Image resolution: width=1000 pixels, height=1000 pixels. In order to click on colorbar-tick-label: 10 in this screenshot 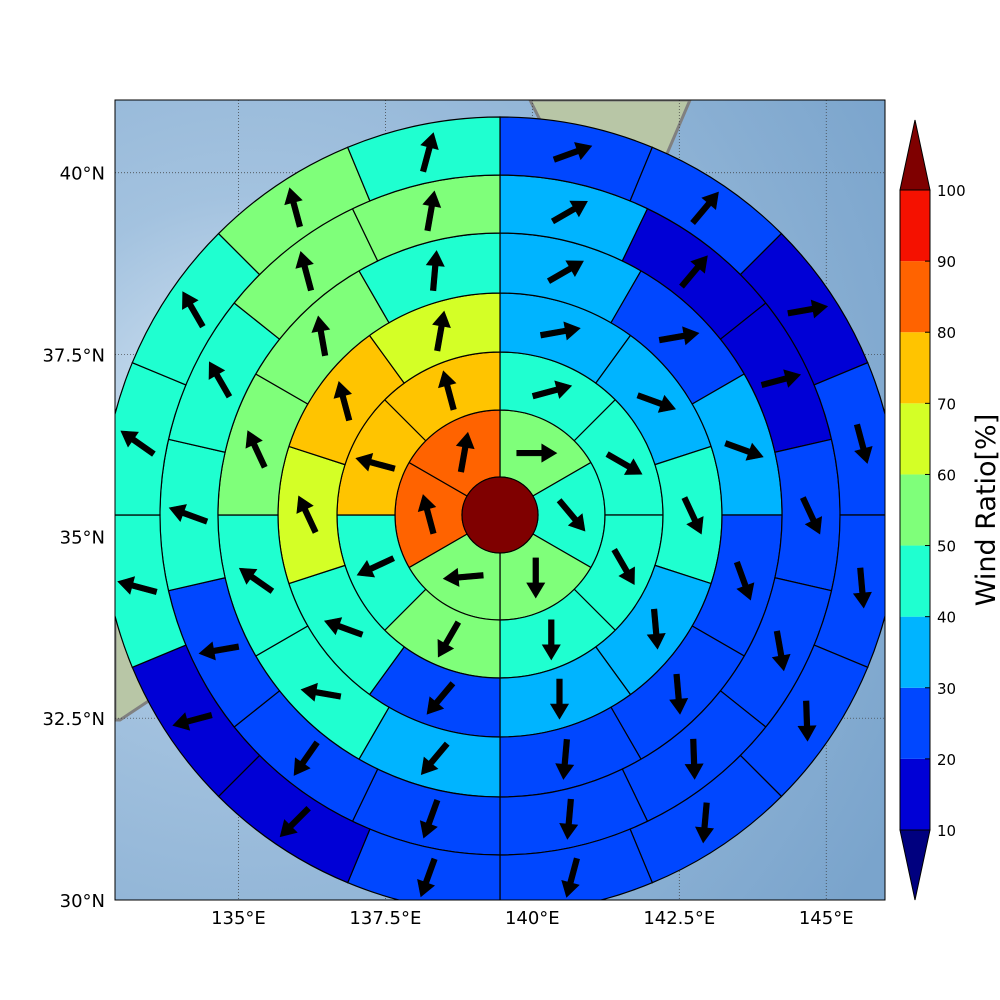, I will do `click(946, 831)`.